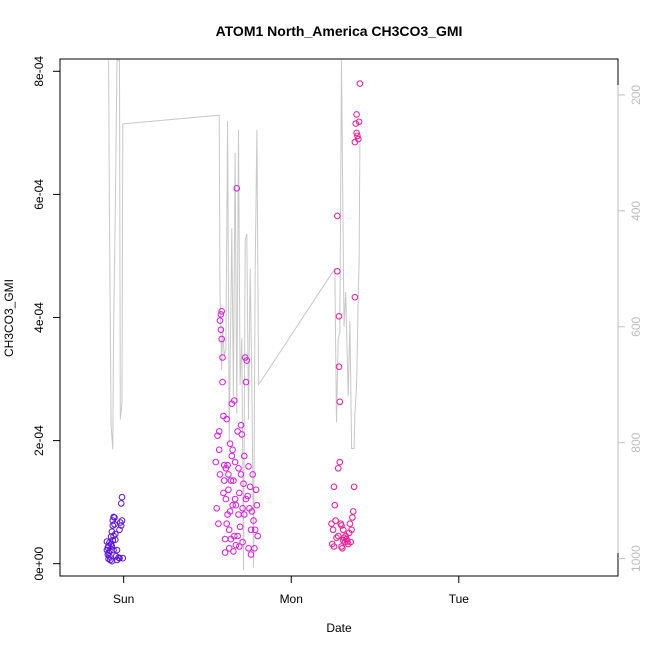 Image resolution: width=650 pixels, height=650 pixels. Describe the element at coordinates (39, 317) in the screenshot. I see `y-tick-label: 4e-04` at that location.